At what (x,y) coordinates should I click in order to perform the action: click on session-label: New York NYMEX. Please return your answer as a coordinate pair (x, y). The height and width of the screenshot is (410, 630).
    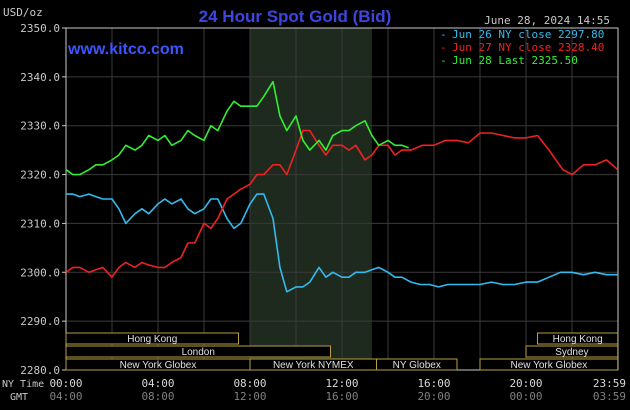
    Looking at the image, I should click on (313, 365).